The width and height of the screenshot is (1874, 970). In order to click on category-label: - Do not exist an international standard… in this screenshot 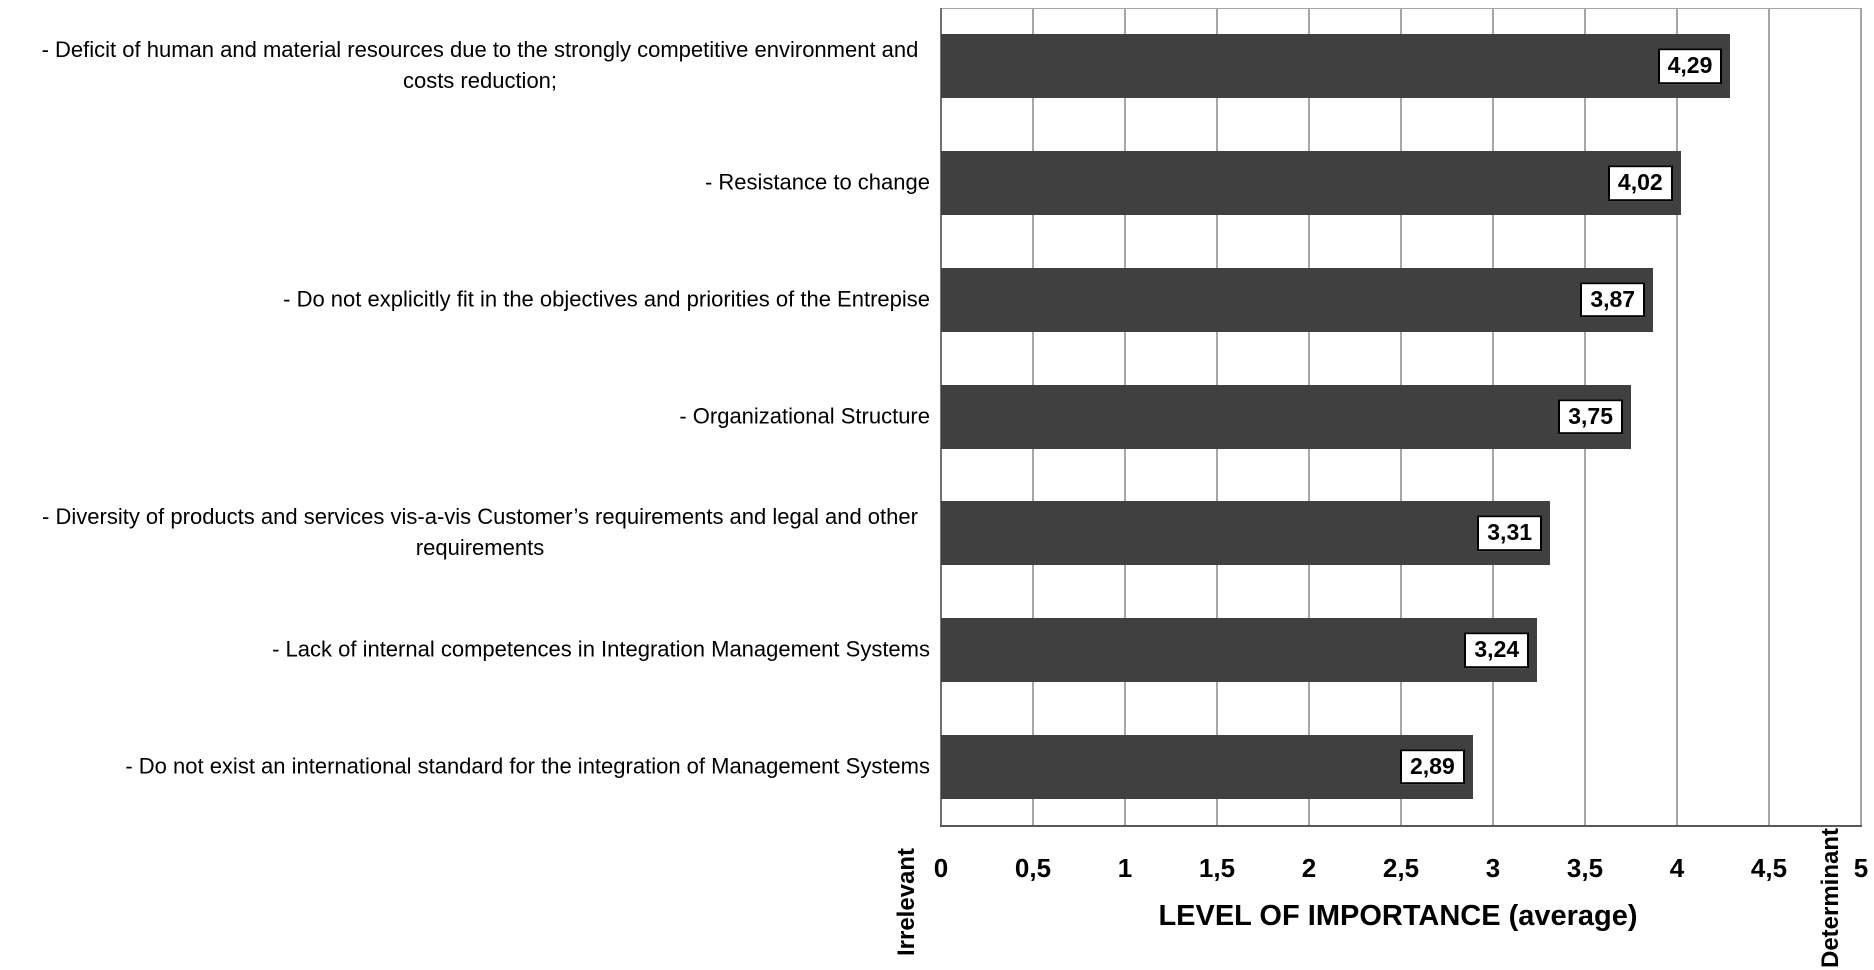, I will do `click(527, 766)`.